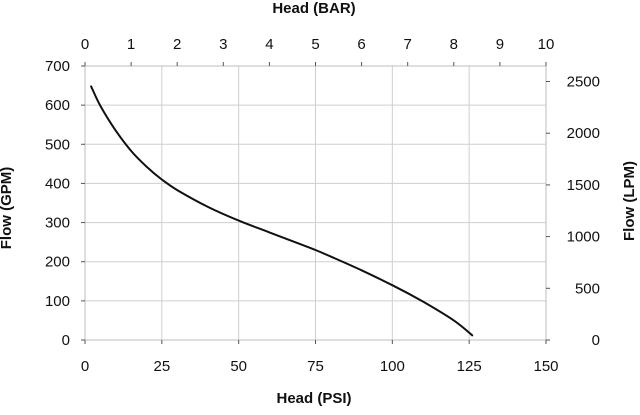 This screenshot has width=640, height=415. What do you see at coordinates (57, 105) in the screenshot?
I see `y-tick-label: 600` at bounding box center [57, 105].